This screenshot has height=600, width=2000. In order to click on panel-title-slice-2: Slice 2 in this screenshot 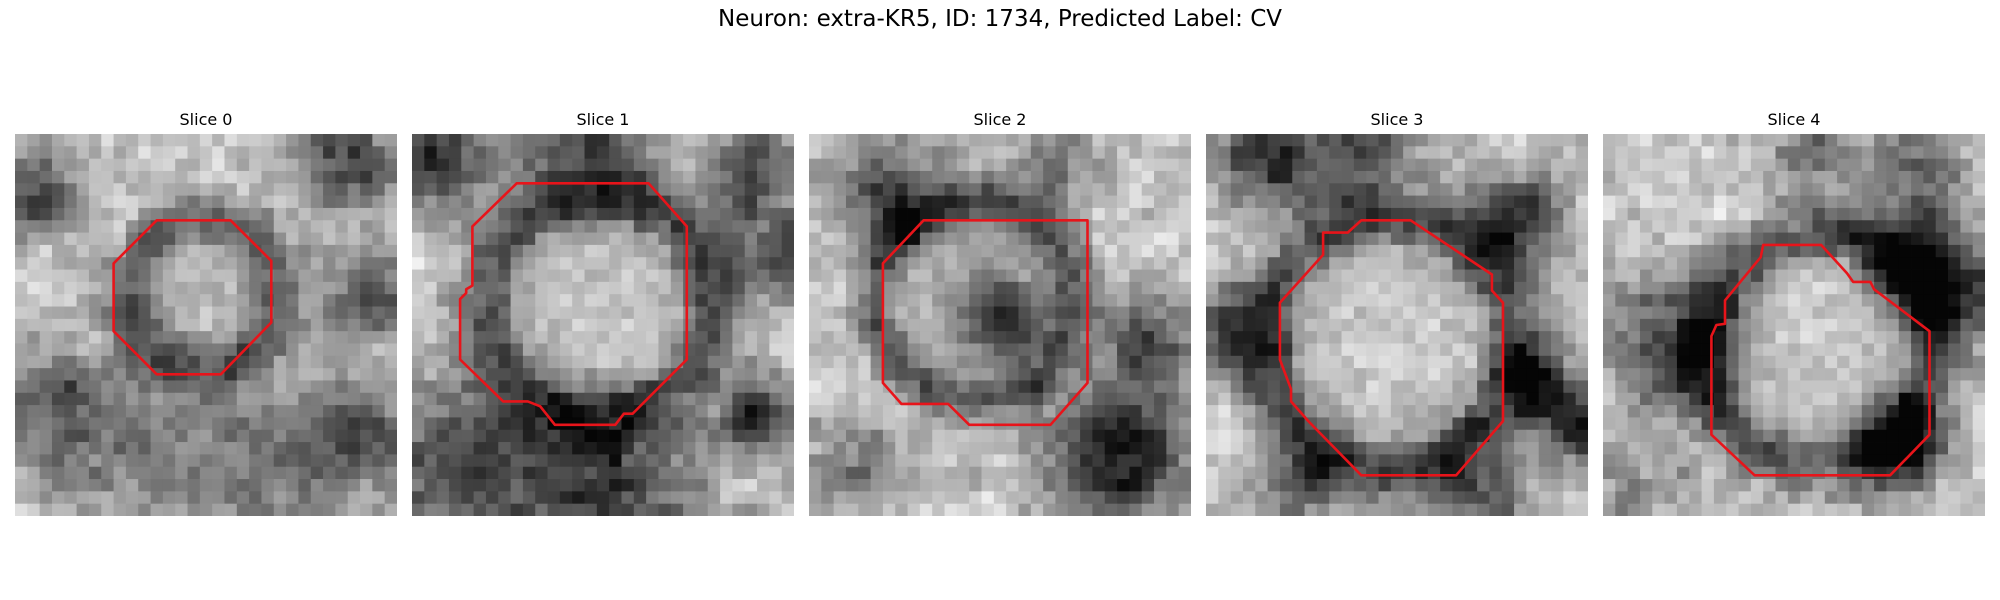, I will do `click(1000, 119)`.